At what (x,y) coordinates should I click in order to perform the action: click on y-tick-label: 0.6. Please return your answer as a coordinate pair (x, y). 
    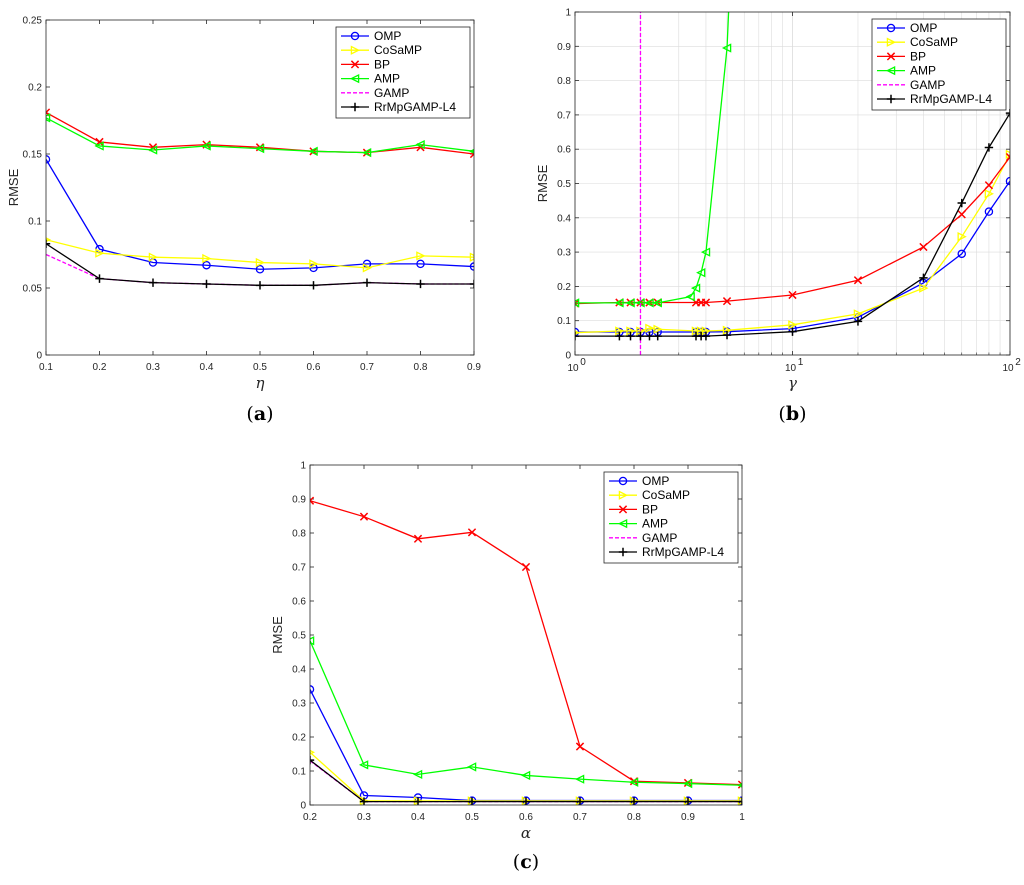
    Looking at the image, I should click on (564, 150).